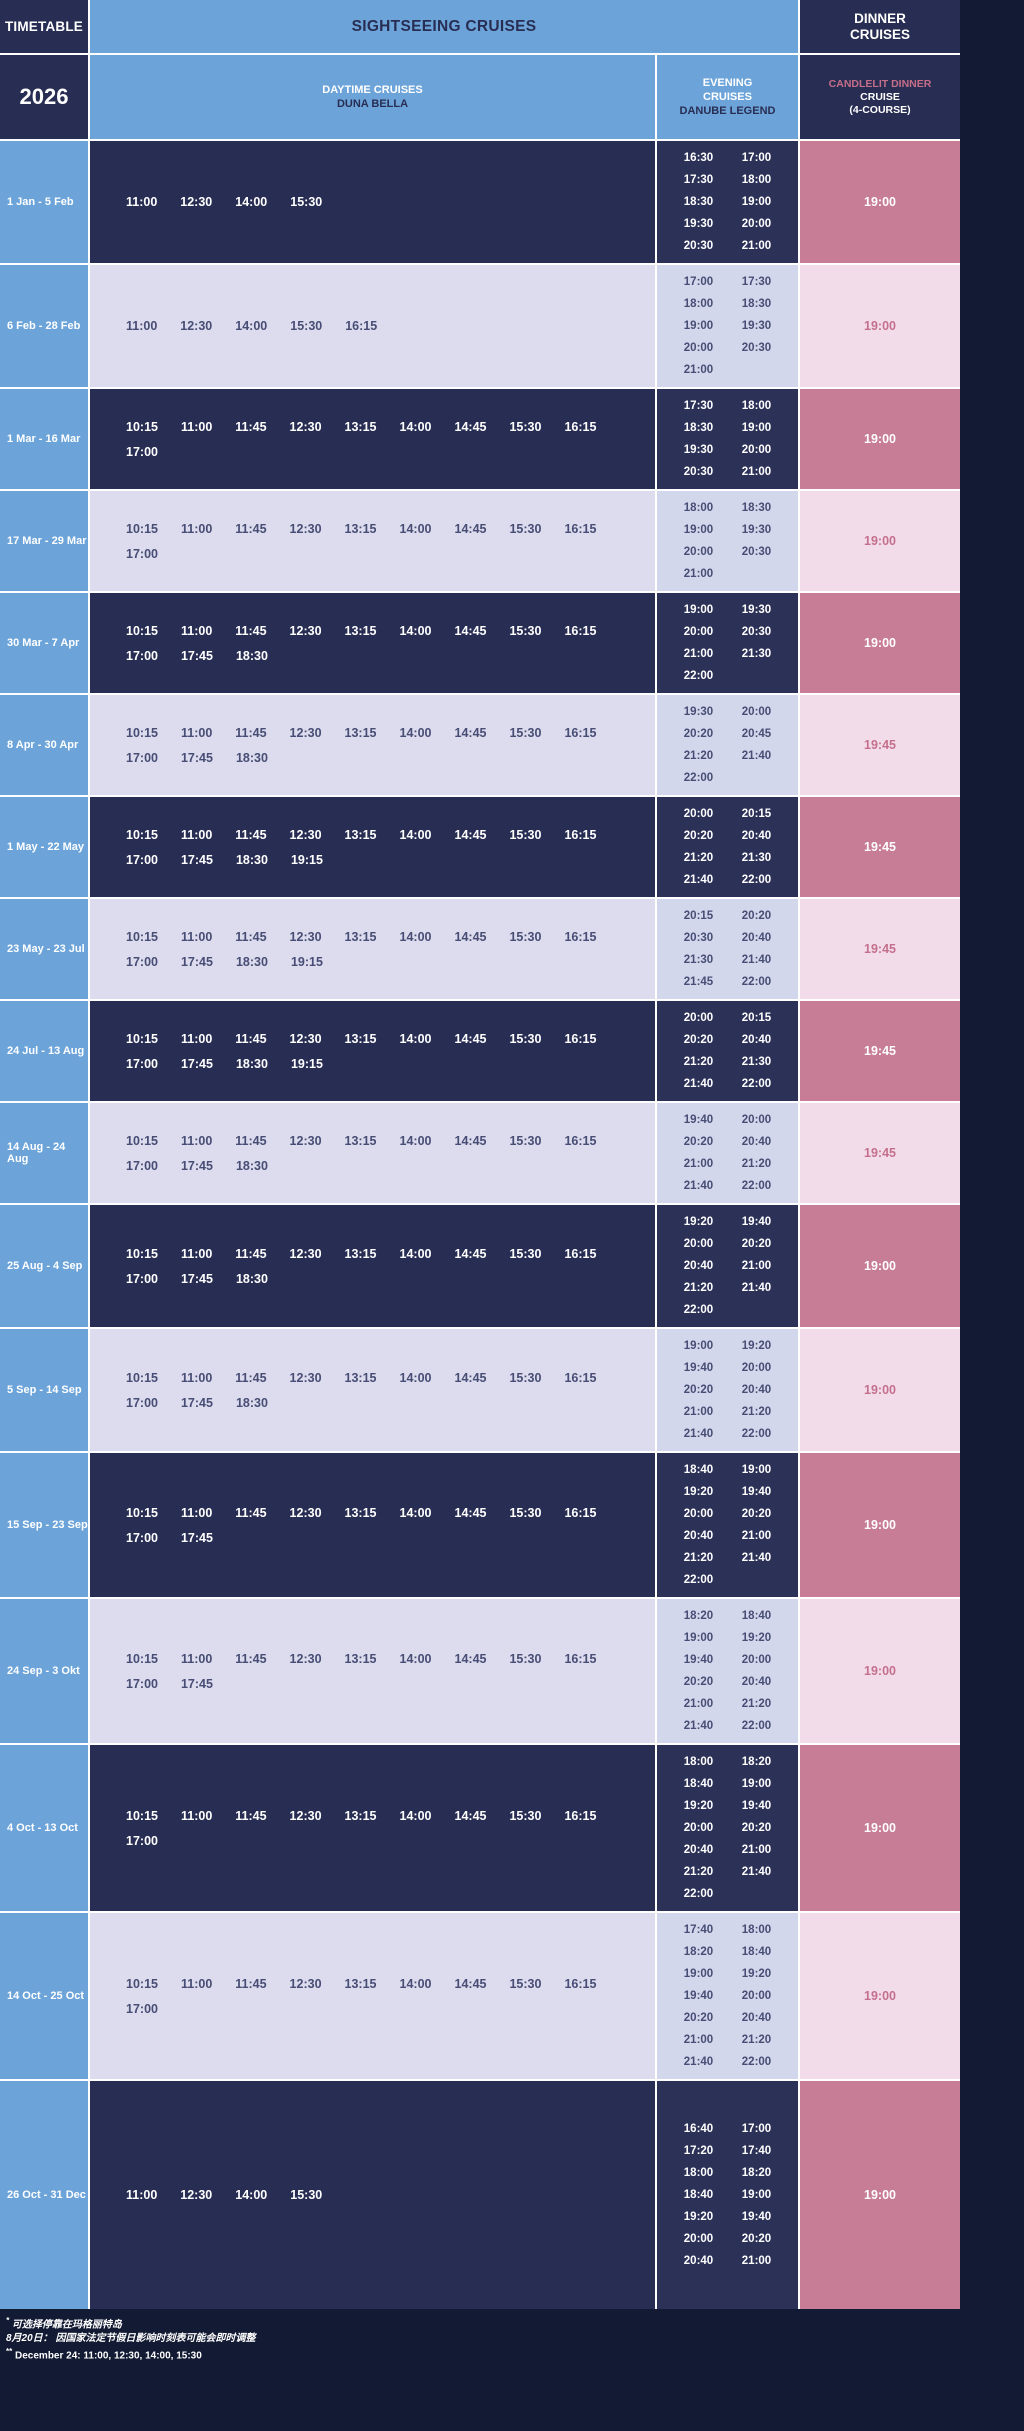 The image size is (1024, 2431). I want to click on evening-time-line: 19:40 20:00, so click(728, 1660).